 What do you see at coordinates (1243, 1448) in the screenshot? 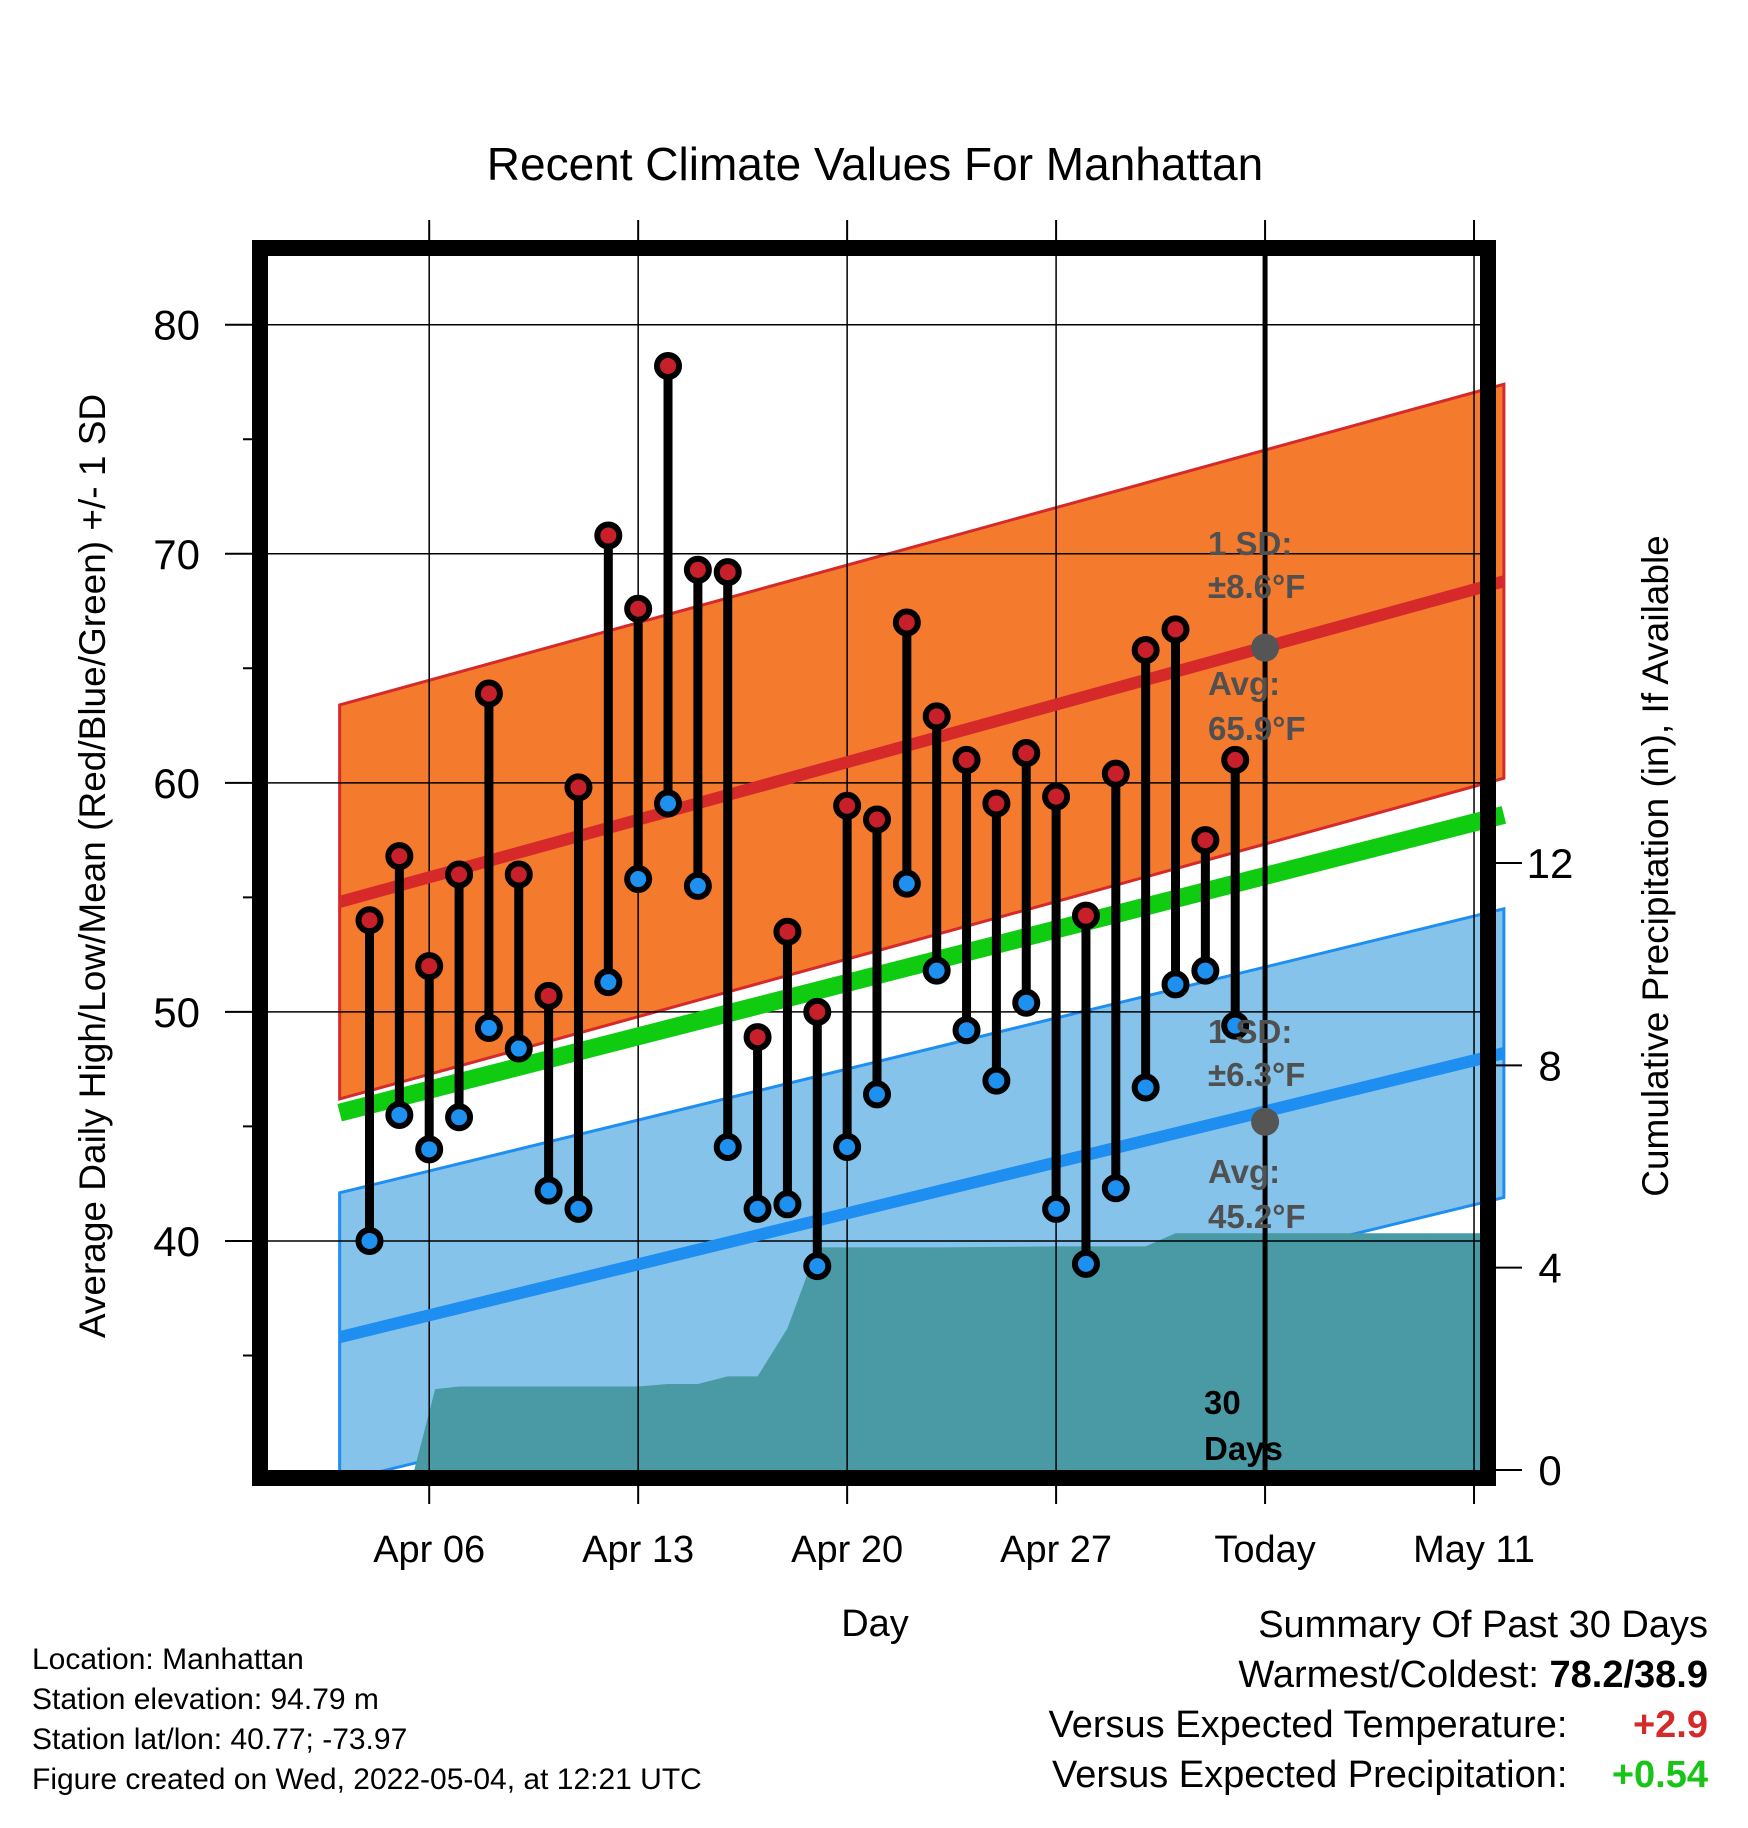
I see `period-line2: Days` at bounding box center [1243, 1448].